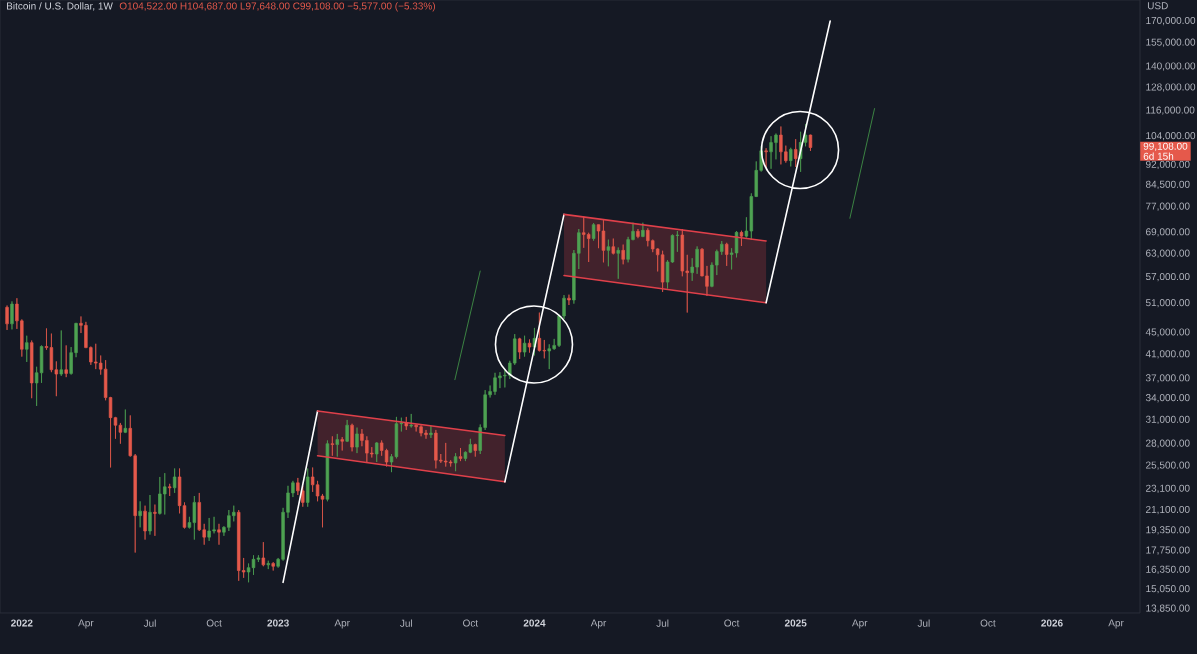  What do you see at coordinates (795, 623) in the screenshot?
I see `x-tick-label: 2025` at bounding box center [795, 623].